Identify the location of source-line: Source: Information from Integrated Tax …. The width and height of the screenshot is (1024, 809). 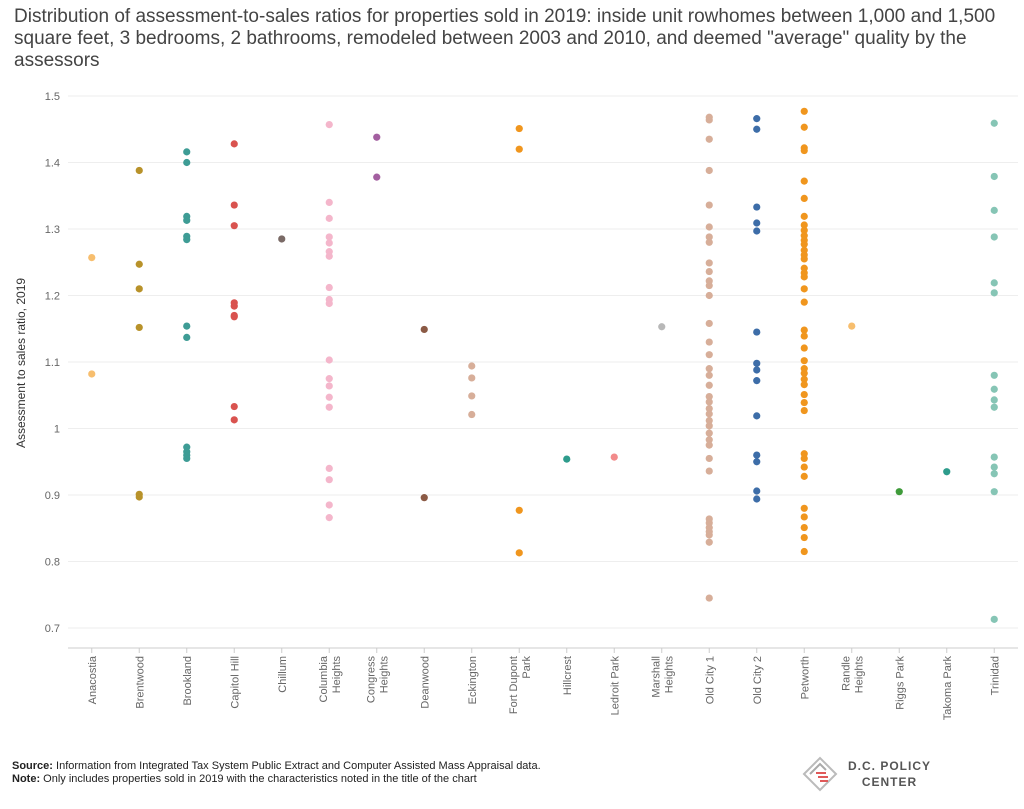
(276, 766).